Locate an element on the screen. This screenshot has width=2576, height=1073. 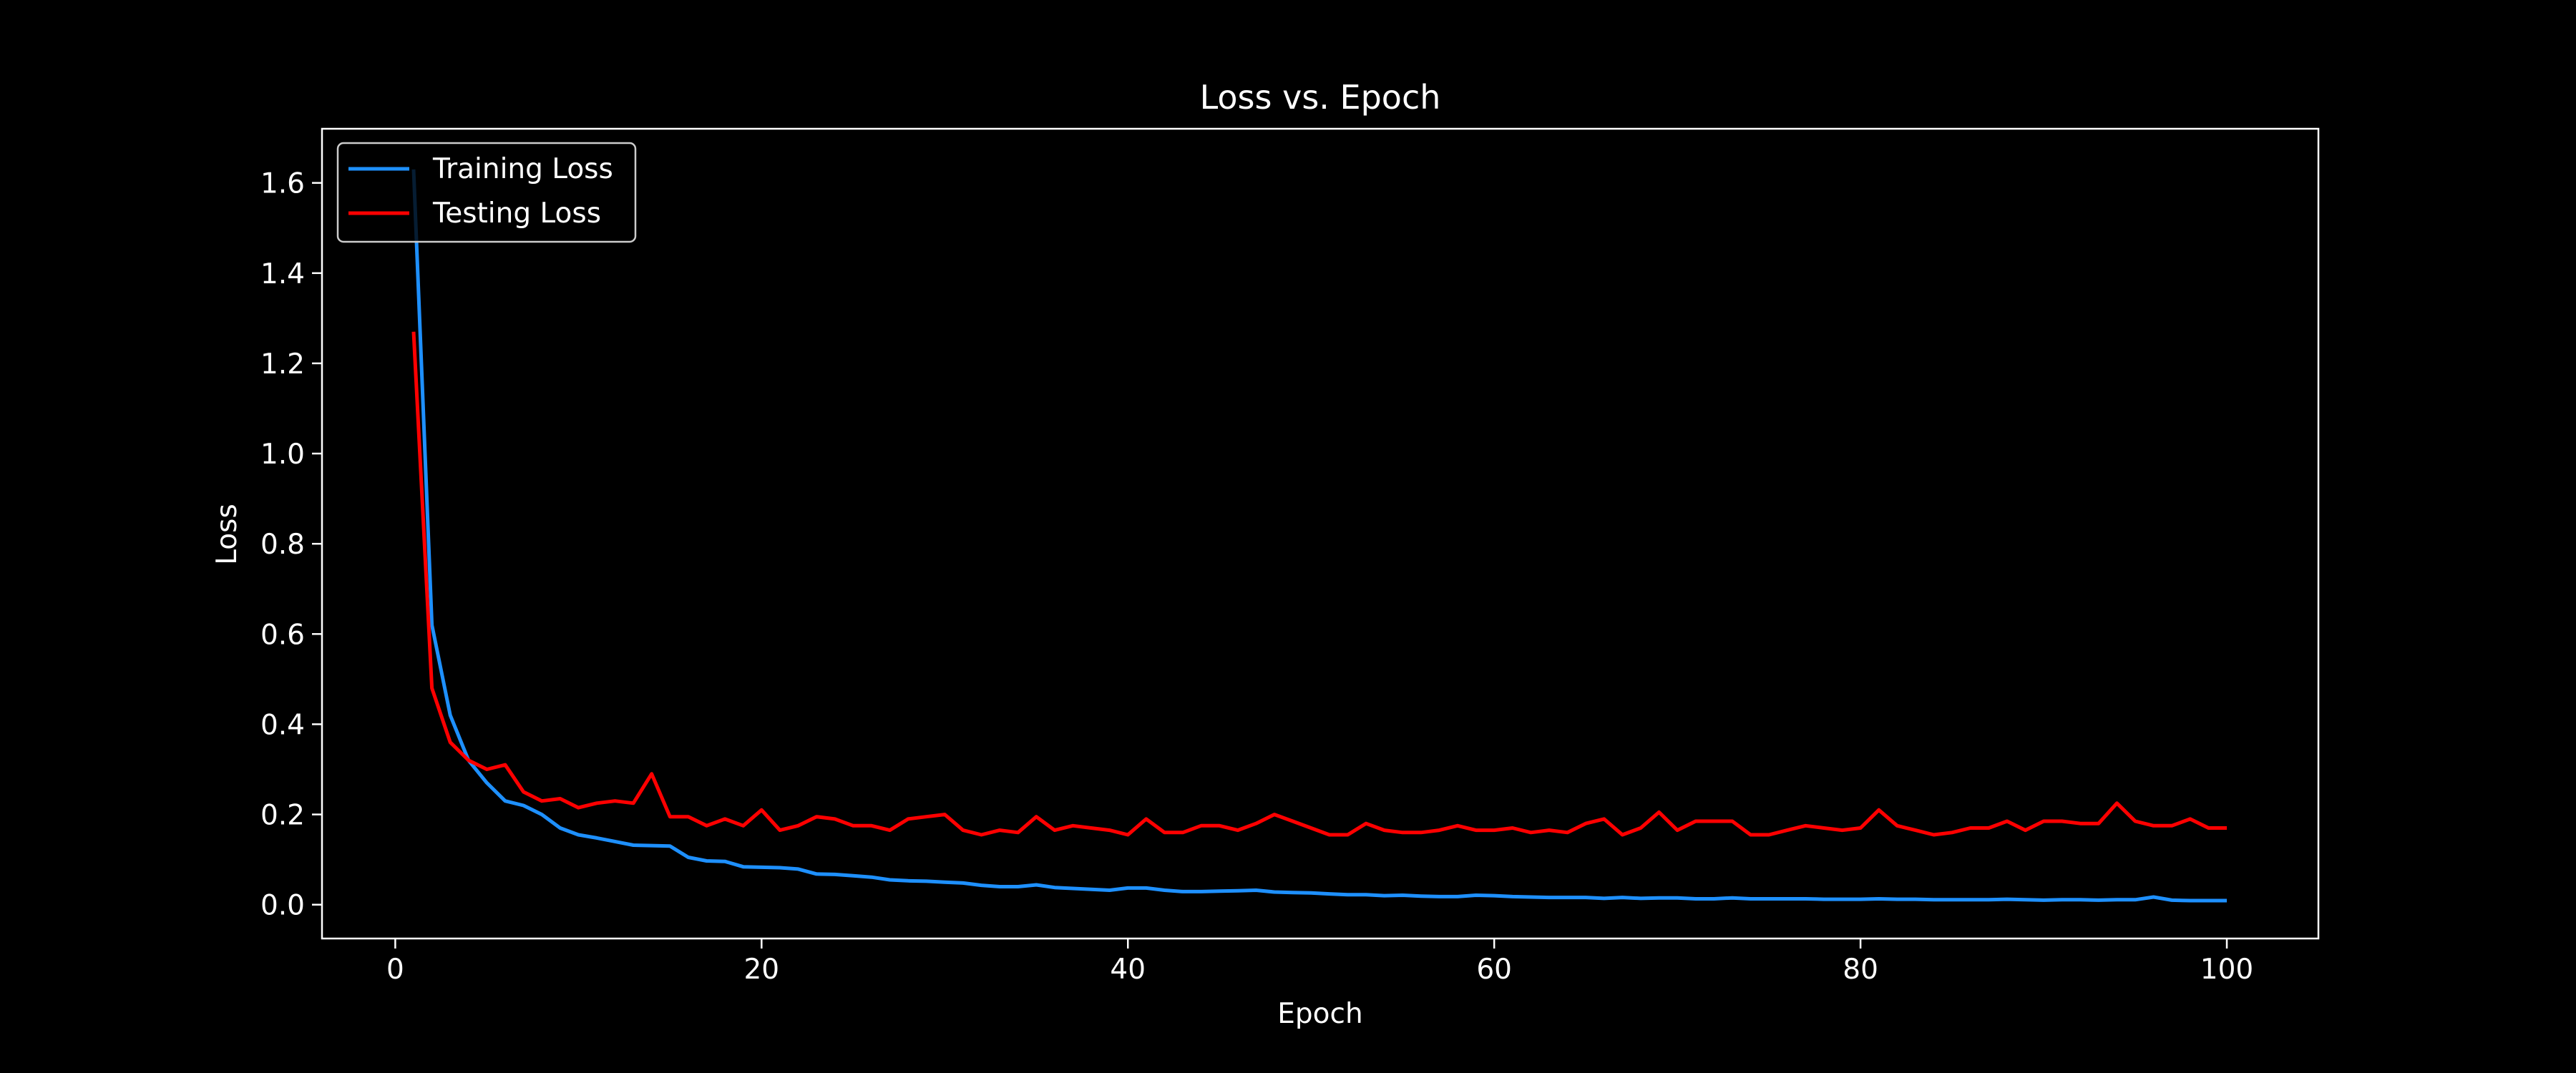
x-tick-label: 40 is located at coordinates (1128, 970).